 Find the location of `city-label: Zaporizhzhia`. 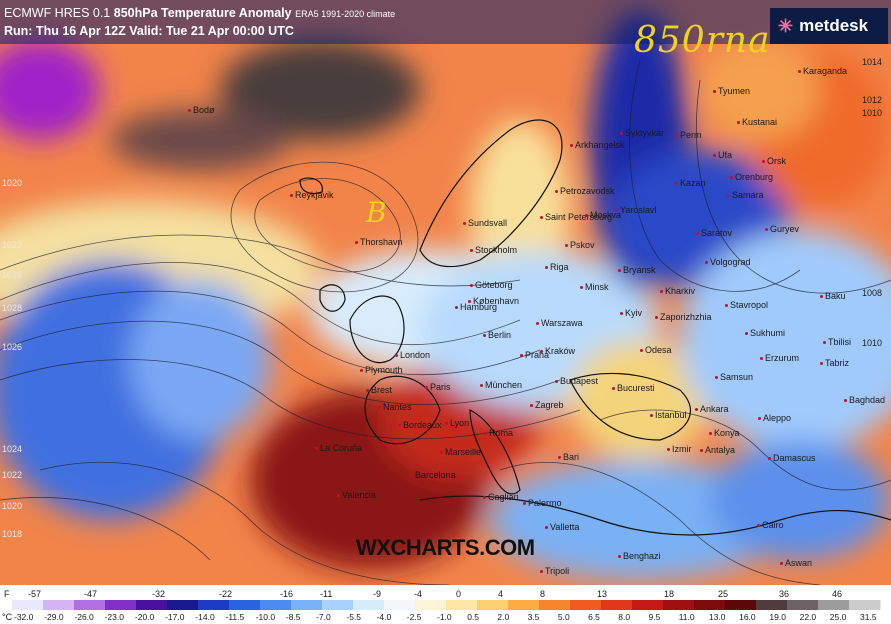

city-label: Zaporizhzhia is located at coordinates (683, 317).